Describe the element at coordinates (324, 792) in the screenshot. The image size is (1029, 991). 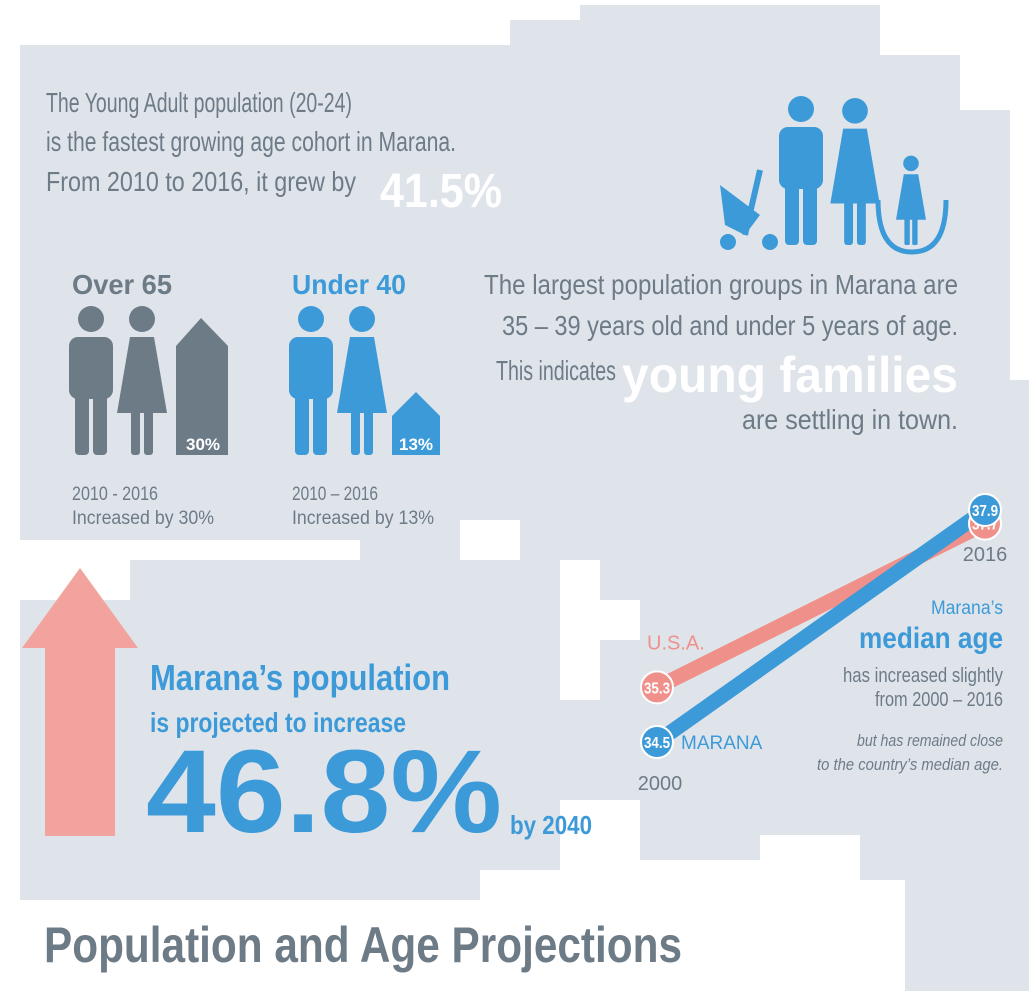
I see `projection-value: 46.8%` at that location.